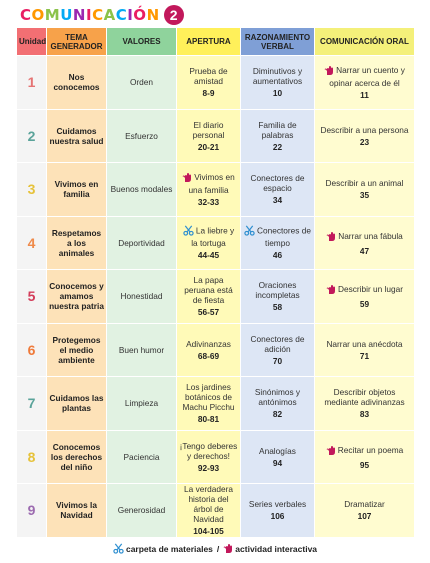  What do you see at coordinates (31, 403) in the screenshot?
I see `unit-cell: 7` at bounding box center [31, 403].